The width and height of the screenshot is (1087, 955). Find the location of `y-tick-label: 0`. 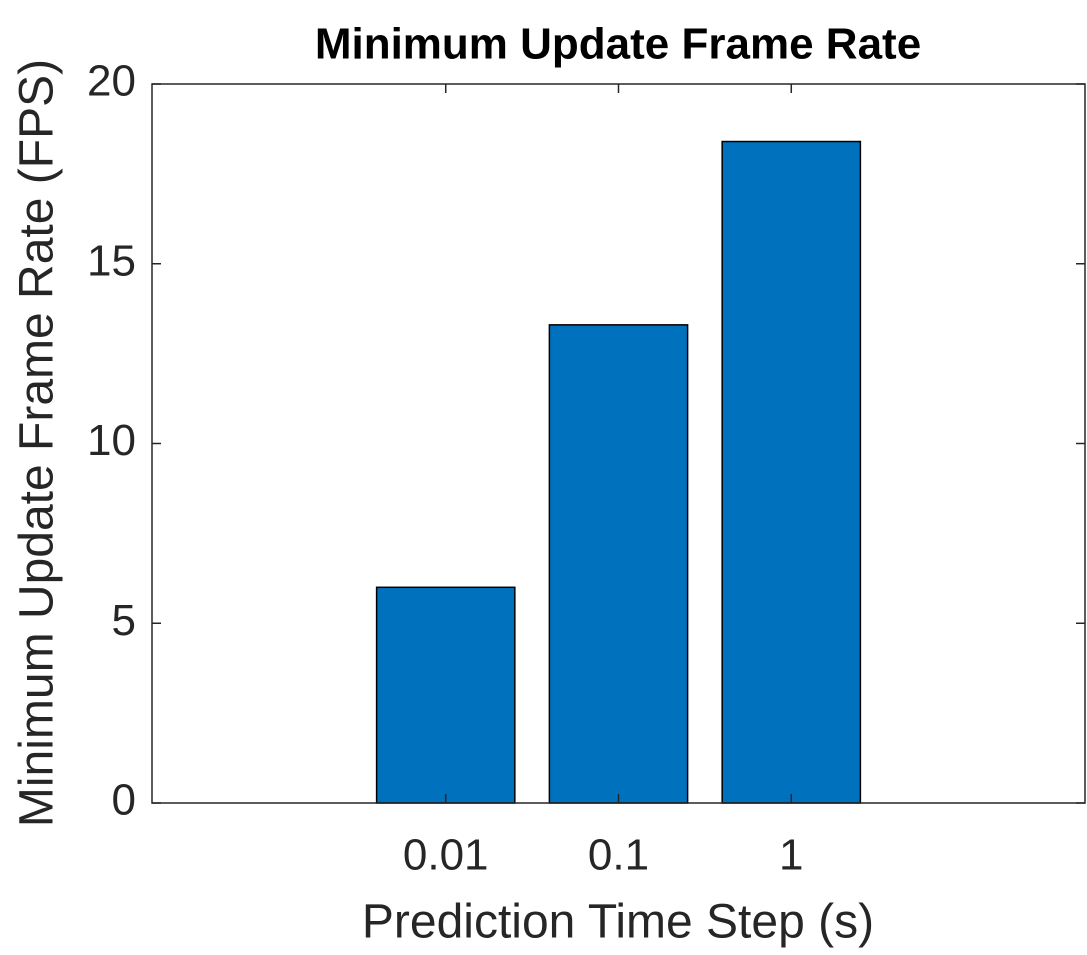

y-tick-label: 0 is located at coordinates (124, 800).